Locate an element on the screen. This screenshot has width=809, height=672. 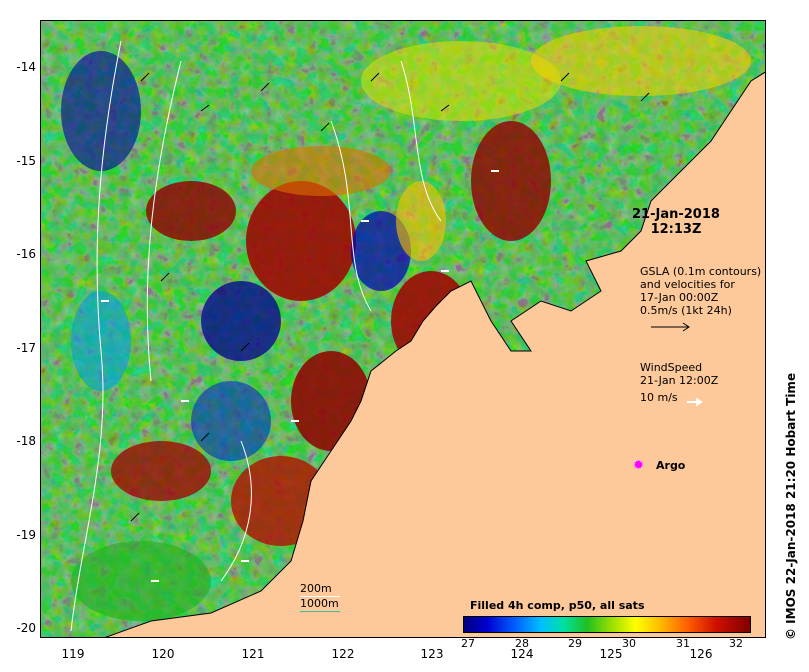
colorbar-tick: 27 is located at coordinates (468, 643).